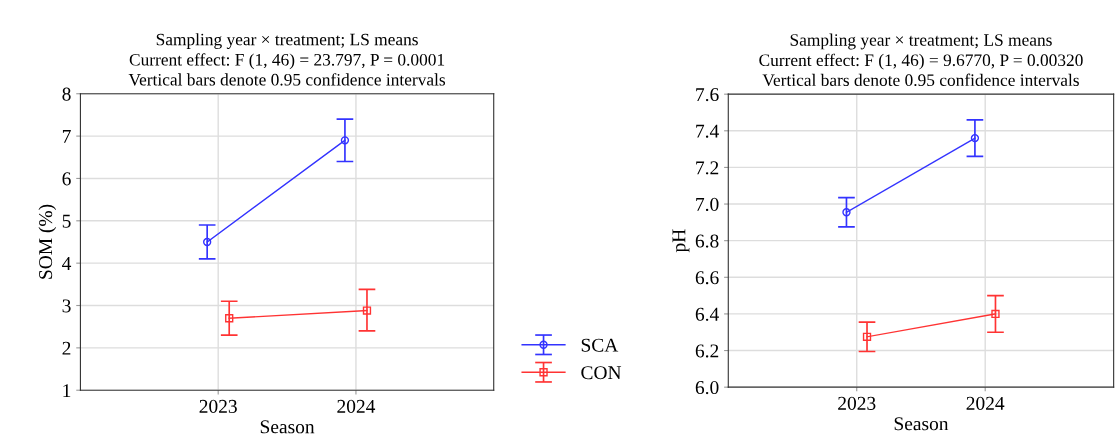 Image resolution: width=1117 pixels, height=436 pixels. What do you see at coordinates (681, 241) in the screenshot?
I see `y-axis-title: pH` at bounding box center [681, 241].